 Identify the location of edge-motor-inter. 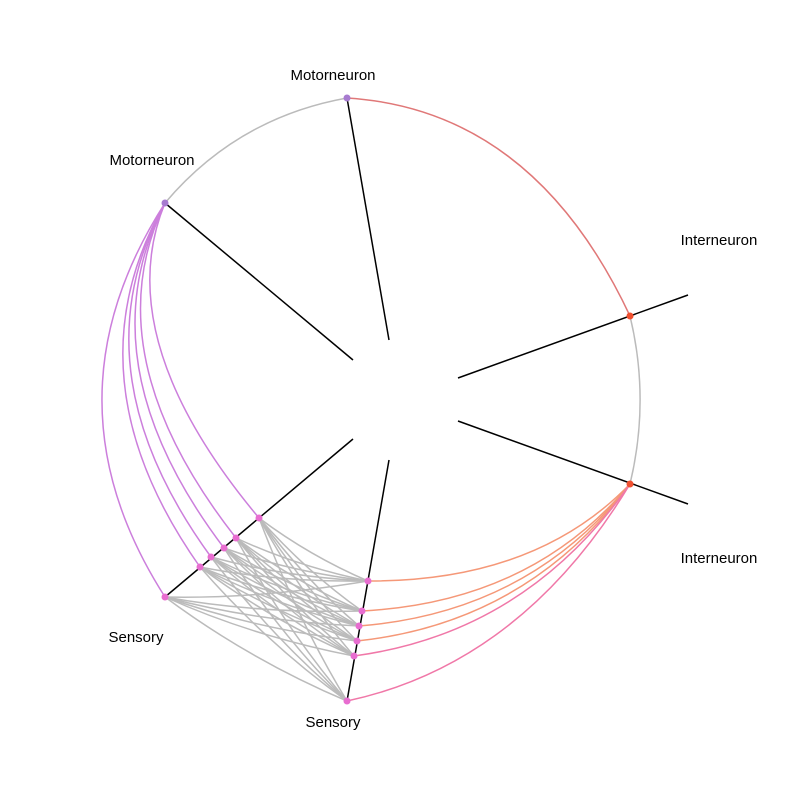
(488, 207).